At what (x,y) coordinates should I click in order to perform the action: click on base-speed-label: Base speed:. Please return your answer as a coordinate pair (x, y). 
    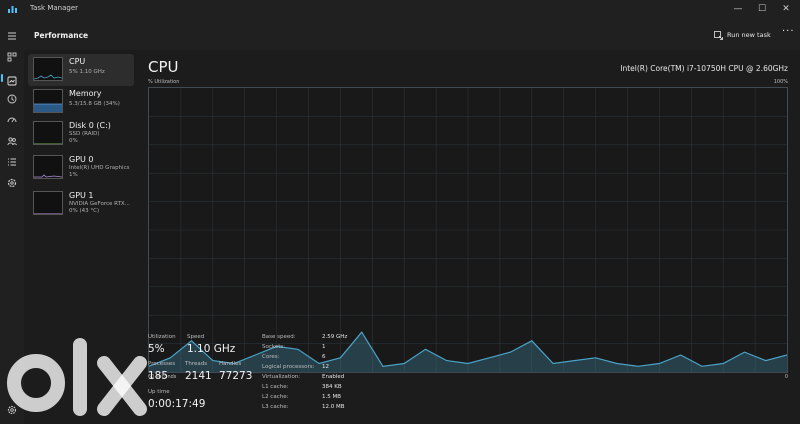
    Looking at the image, I should click on (279, 337).